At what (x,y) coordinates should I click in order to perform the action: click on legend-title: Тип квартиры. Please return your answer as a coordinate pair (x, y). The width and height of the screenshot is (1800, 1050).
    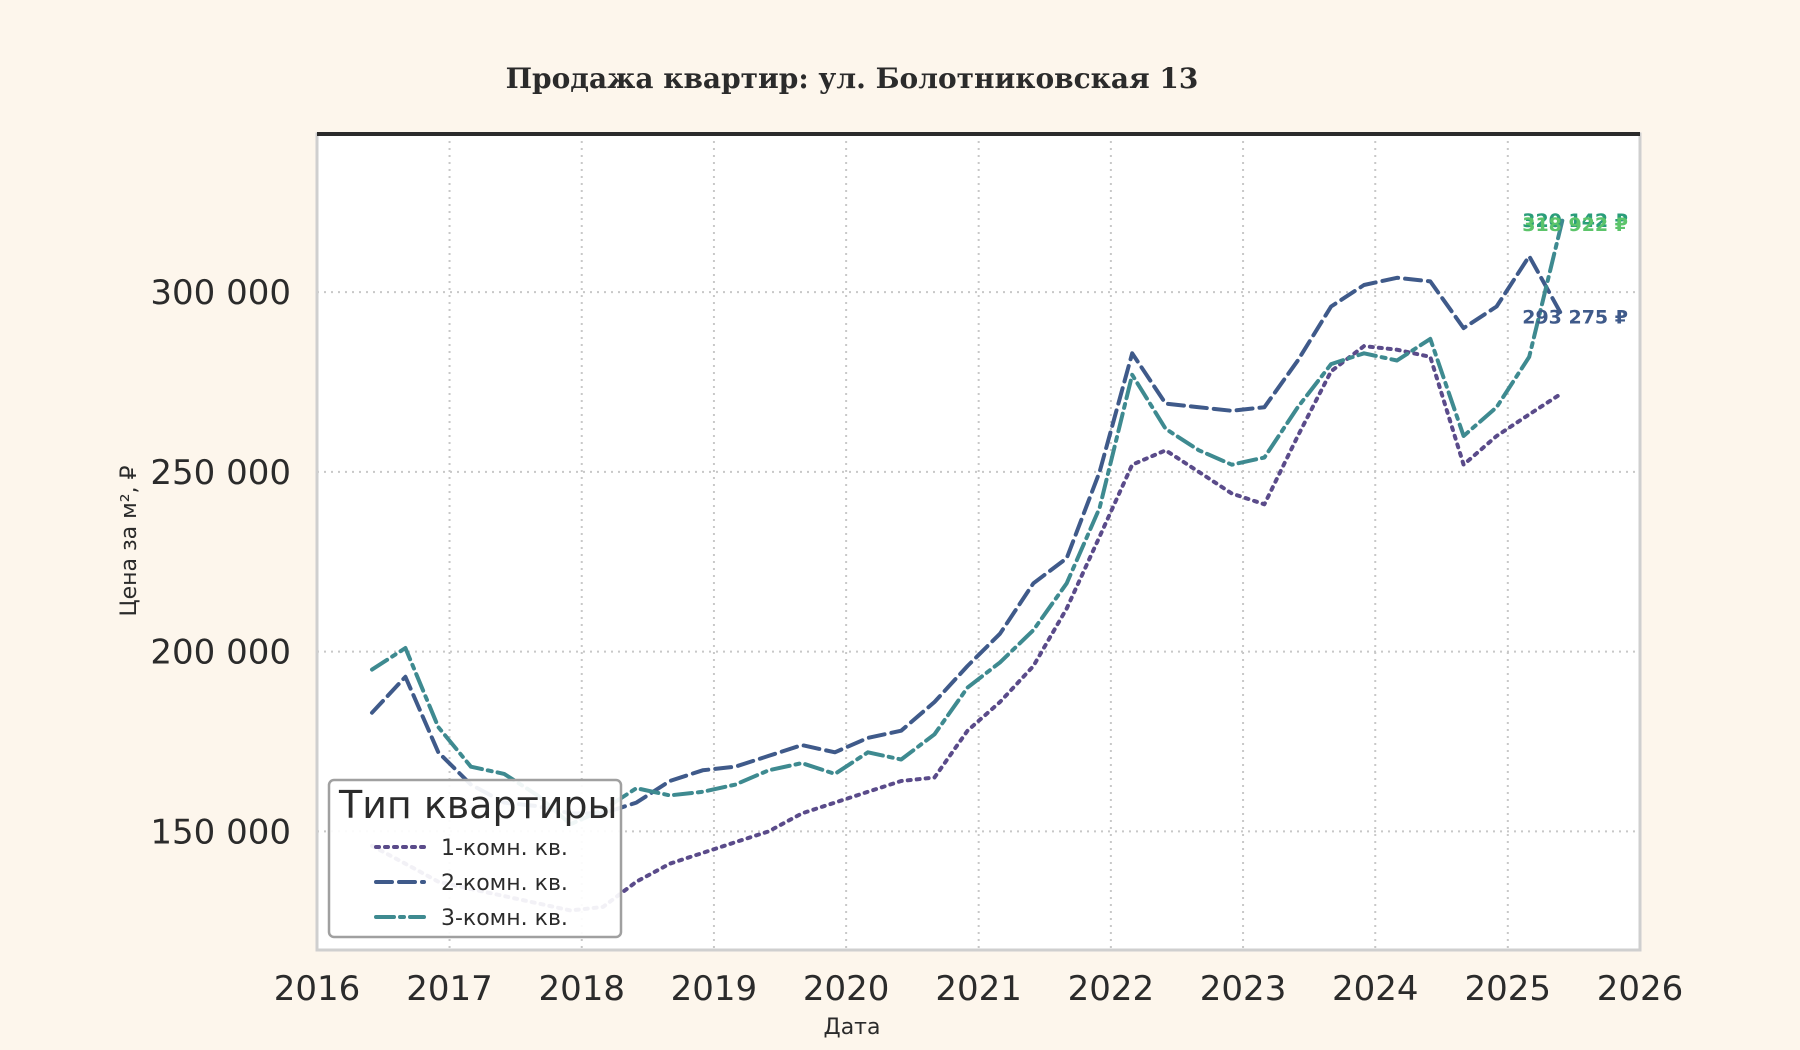
    Looking at the image, I should click on (478, 805).